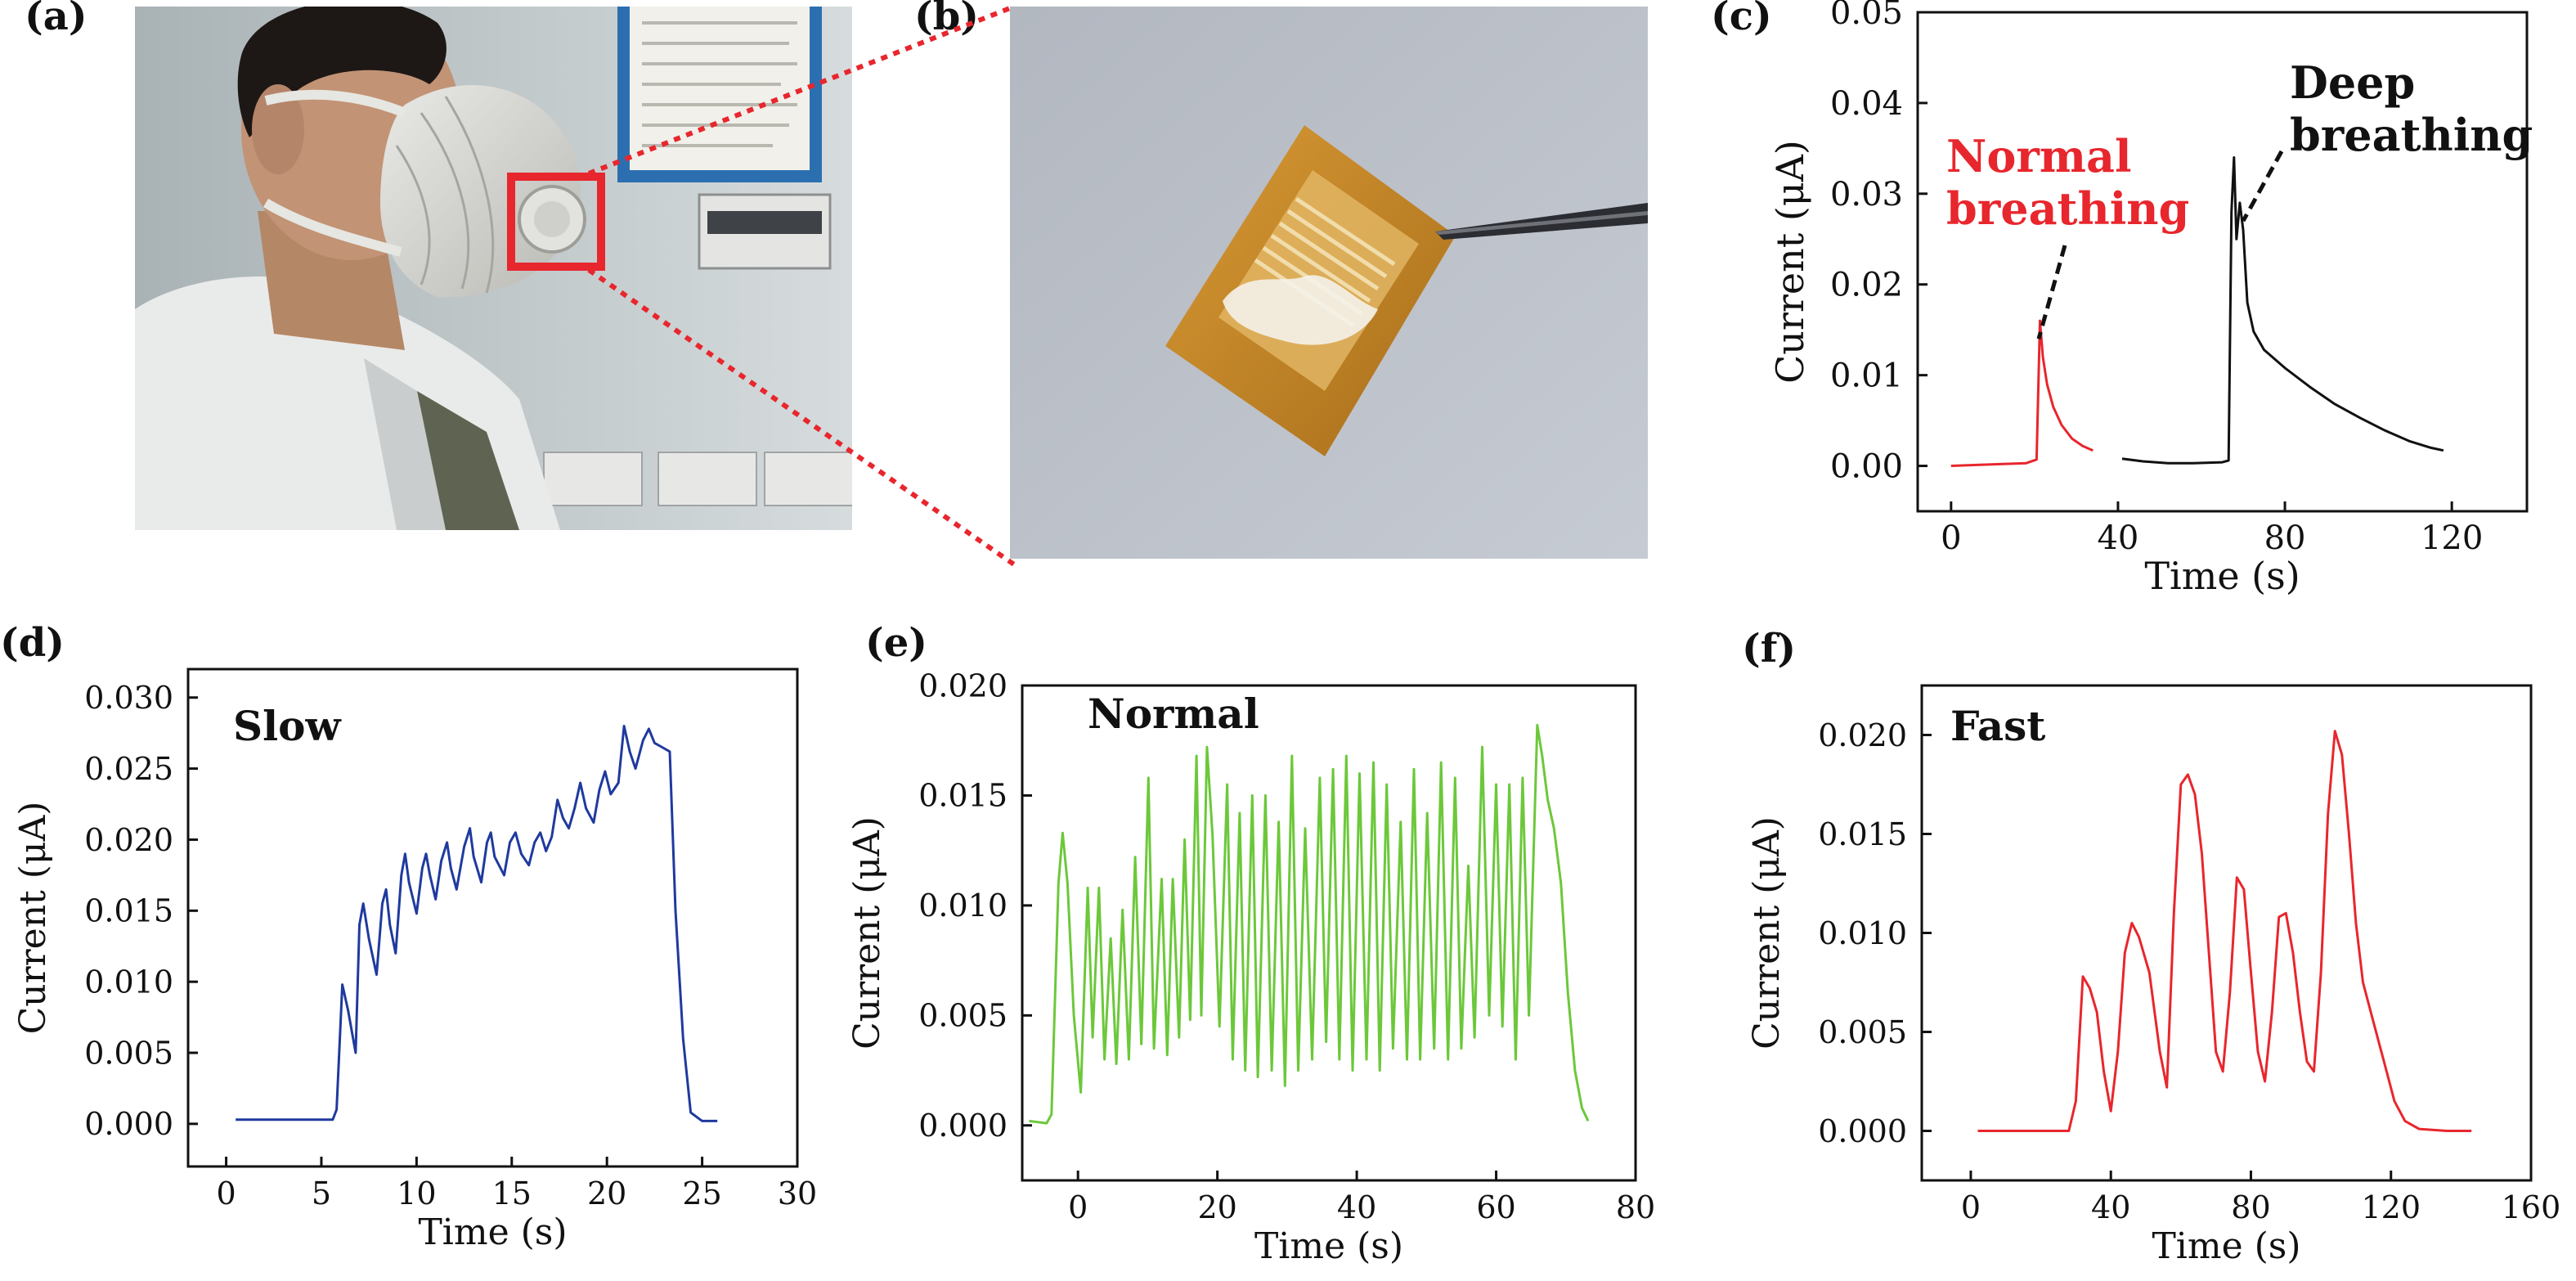  What do you see at coordinates (2391, 1207) in the screenshot?
I see `x-tick-label-f-3: 120` at bounding box center [2391, 1207].